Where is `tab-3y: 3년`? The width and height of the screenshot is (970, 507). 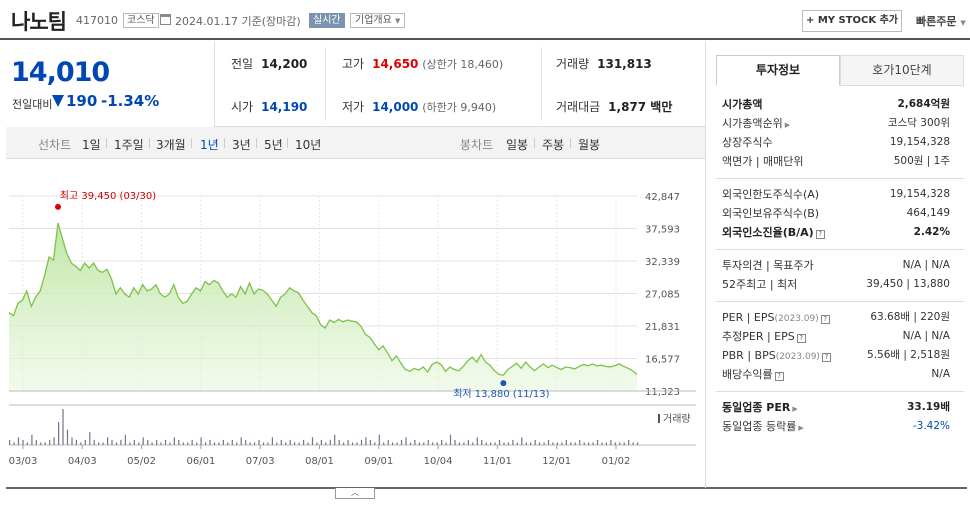 tab-3y: 3년 is located at coordinates (241, 145).